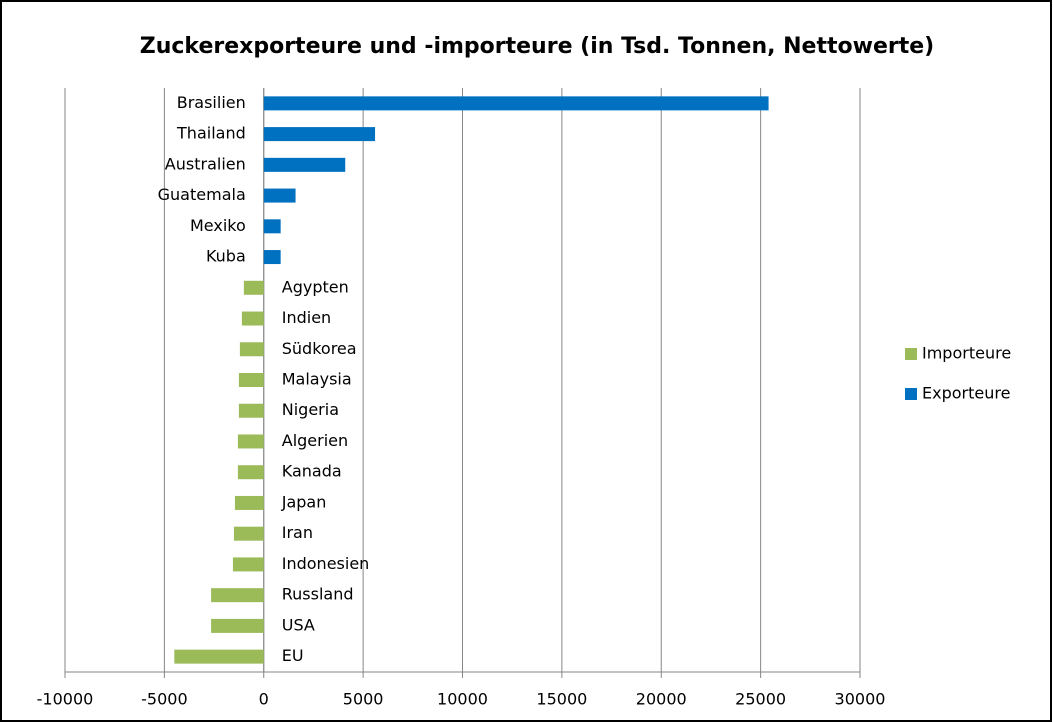 The height and width of the screenshot is (722, 1053). What do you see at coordinates (966, 393) in the screenshot?
I see `legend-label: Exporteure` at bounding box center [966, 393].